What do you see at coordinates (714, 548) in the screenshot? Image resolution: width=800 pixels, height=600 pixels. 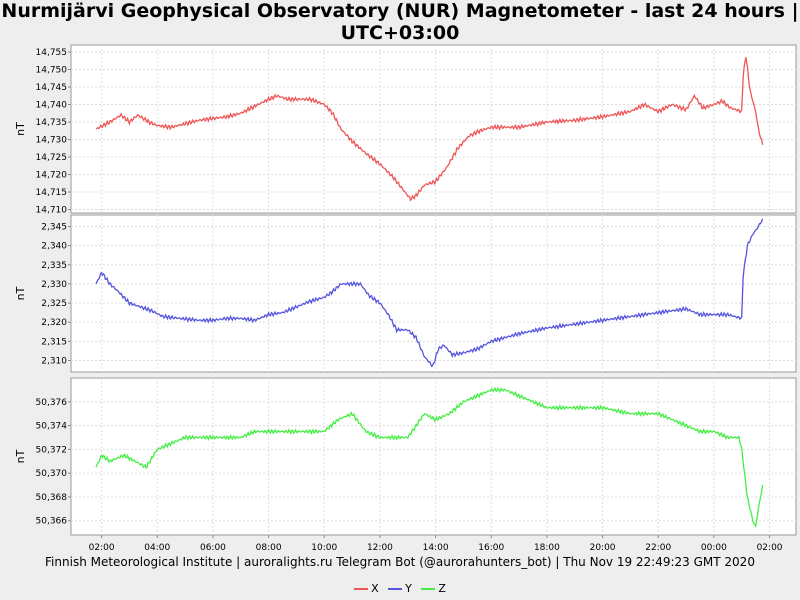 I see `x-tick-label: 00:00` at bounding box center [714, 548].